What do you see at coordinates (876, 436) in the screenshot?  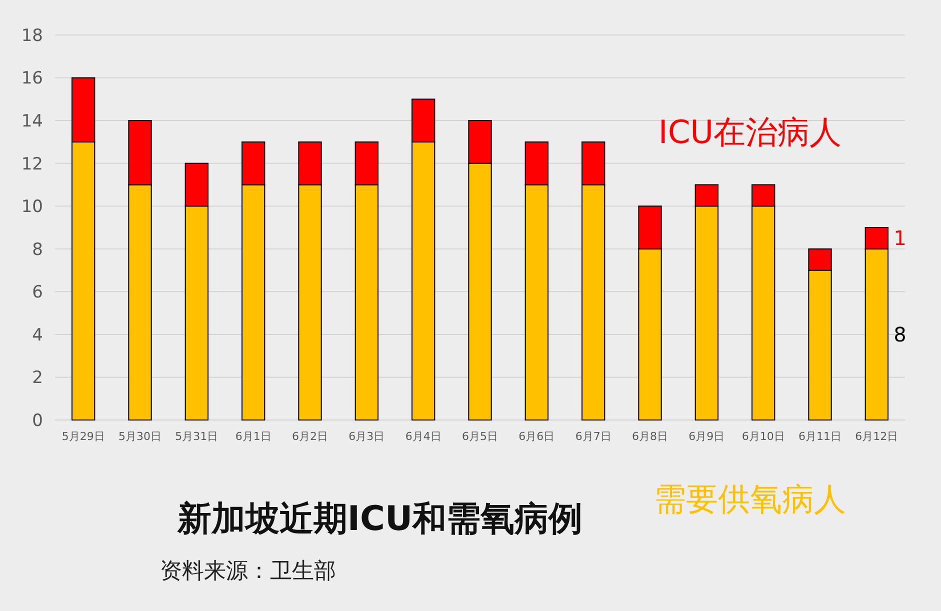 I see `x-tick-label: 6月12日` at bounding box center [876, 436].